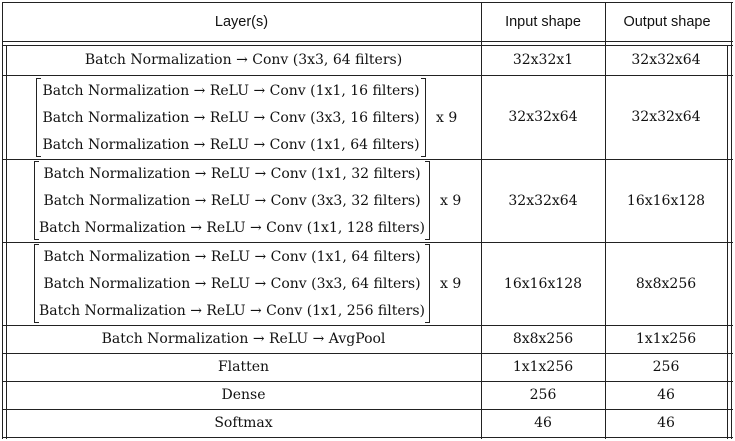 This screenshot has width=735, height=441. I want to click on rule-right, so click(731, 220).